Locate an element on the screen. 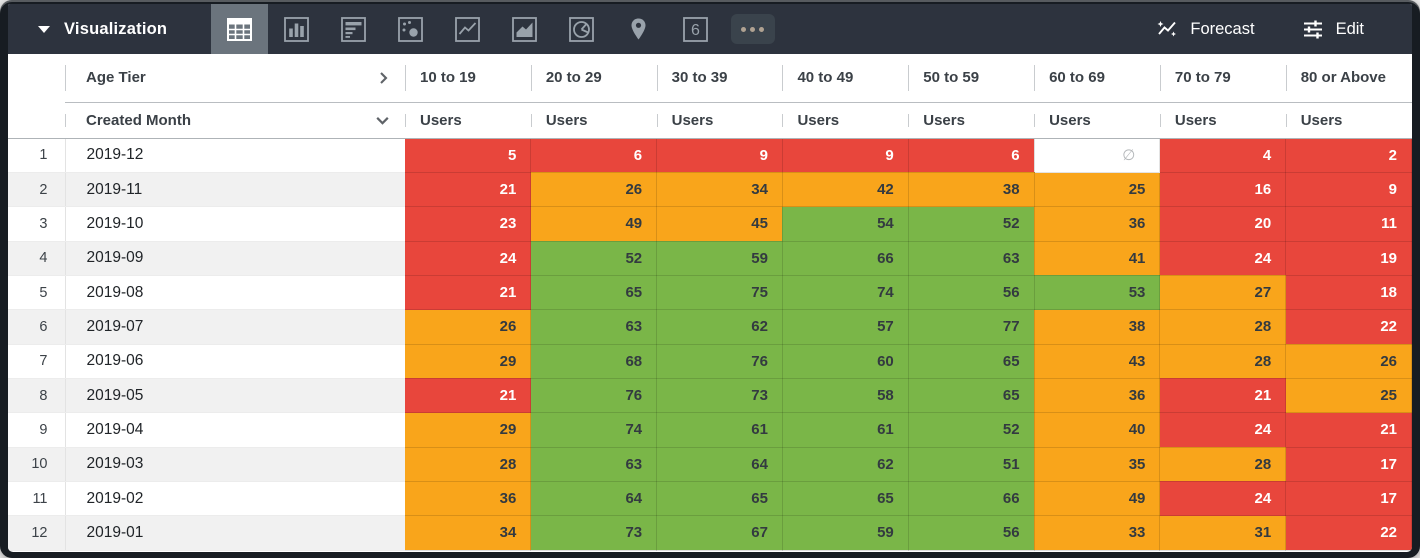 This screenshot has width=1420, height=558. viz-type-map-button is located at coordinates (638, 29).